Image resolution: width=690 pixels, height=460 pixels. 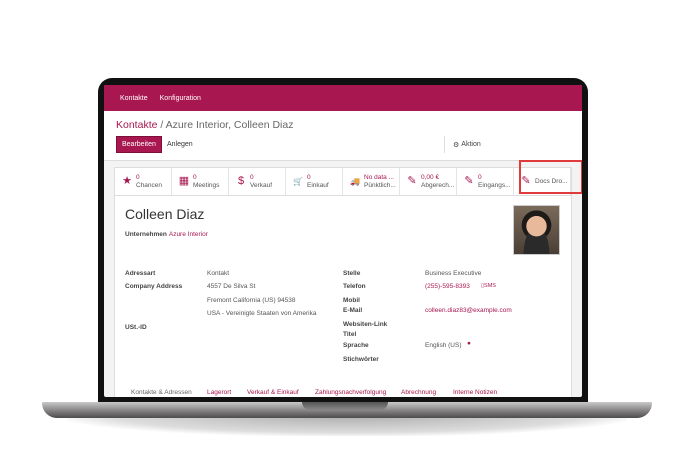 What do you see at coordinates (134, 98) in the screenshot?
I see `nav-kontakte: Kontakte` at bounding box center [134, 98].